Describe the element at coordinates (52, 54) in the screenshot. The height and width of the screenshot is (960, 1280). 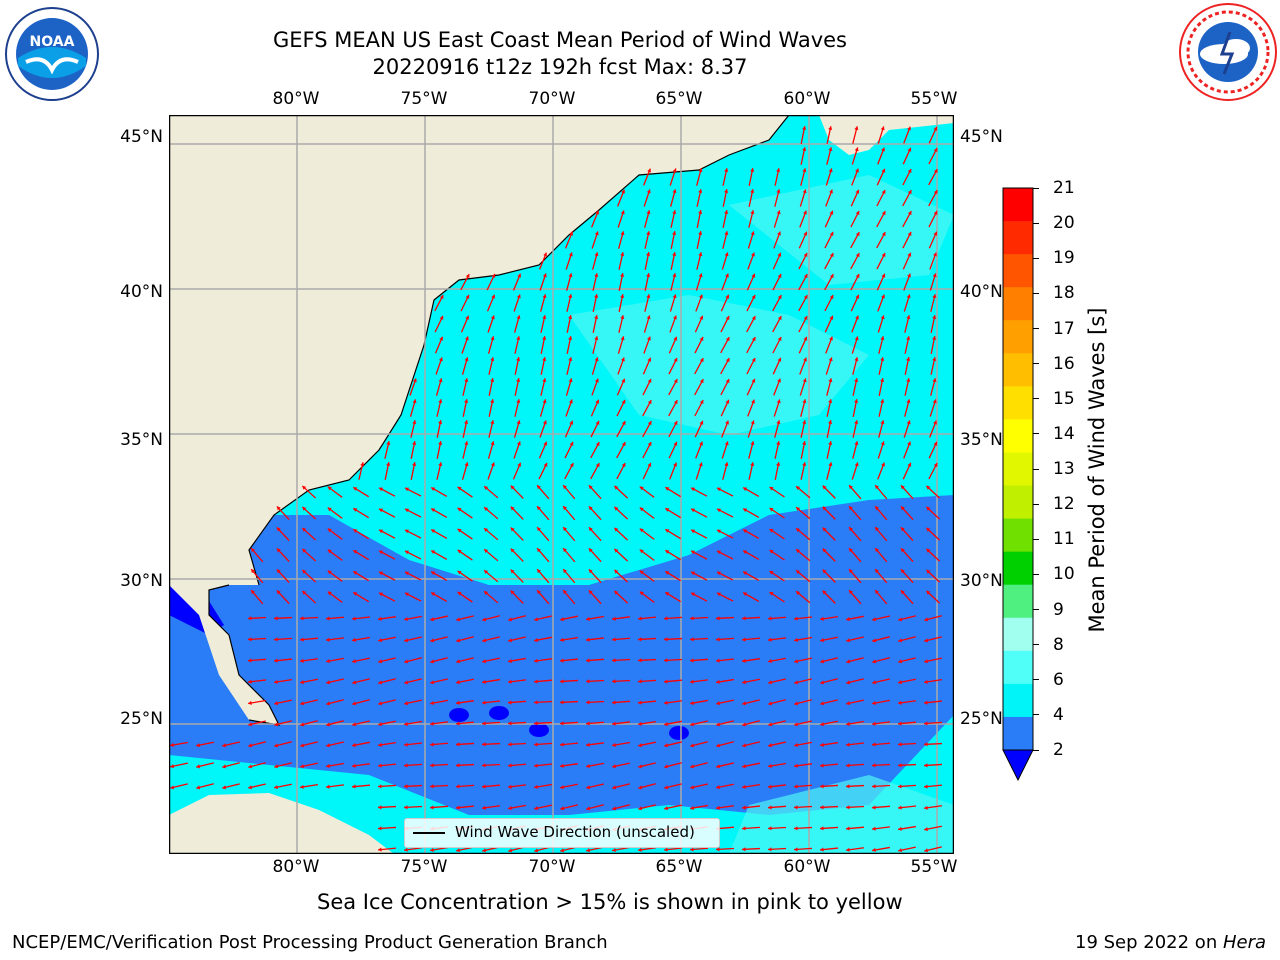
I see `noaa-logo: NOAA` at that location.